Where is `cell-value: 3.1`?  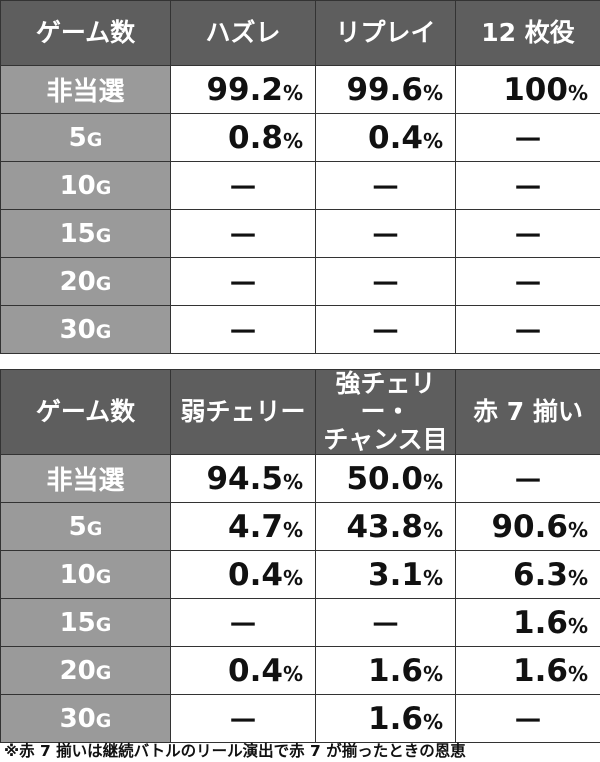
cell-value: 3.1 is located at coordinates (395, 574).